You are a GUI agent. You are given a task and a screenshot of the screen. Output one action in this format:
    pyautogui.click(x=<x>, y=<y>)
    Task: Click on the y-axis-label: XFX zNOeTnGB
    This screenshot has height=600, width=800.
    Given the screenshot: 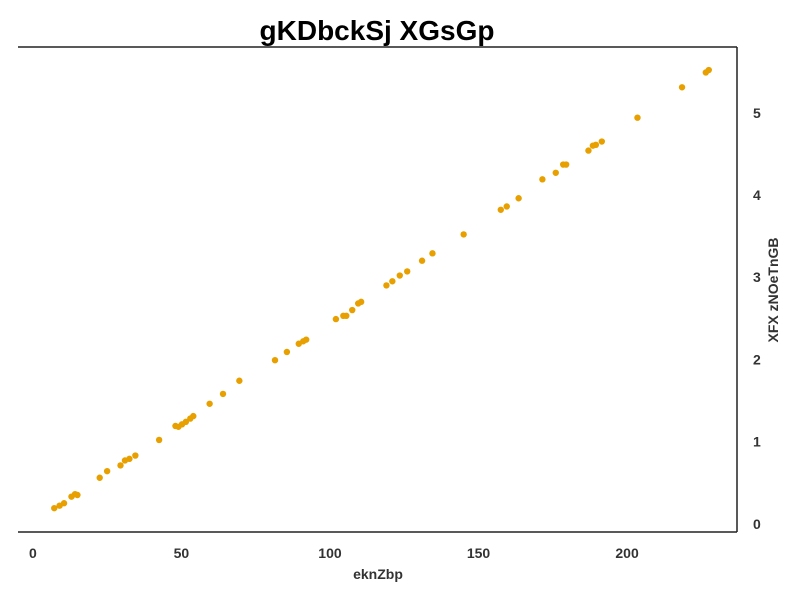 What is the action you would take?
    pyautogui.click(x=773, y=289)
    